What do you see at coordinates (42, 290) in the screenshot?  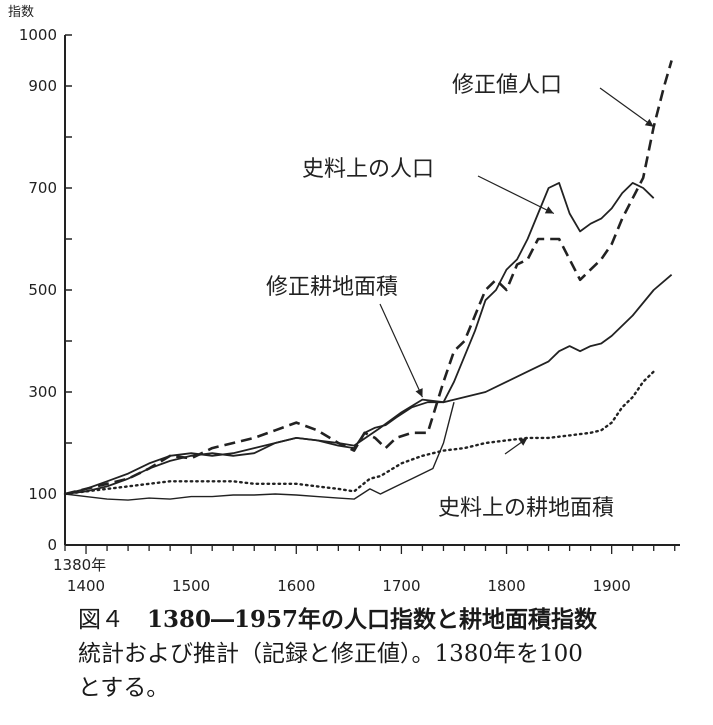 I see `y-tick-label: 500` at bounding box center [42, 290].